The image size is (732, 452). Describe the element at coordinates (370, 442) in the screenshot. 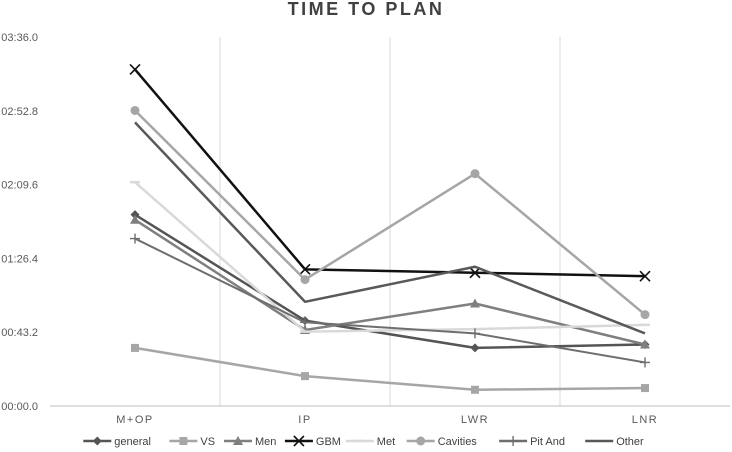

I see `legend-item-met: Met` at that location.